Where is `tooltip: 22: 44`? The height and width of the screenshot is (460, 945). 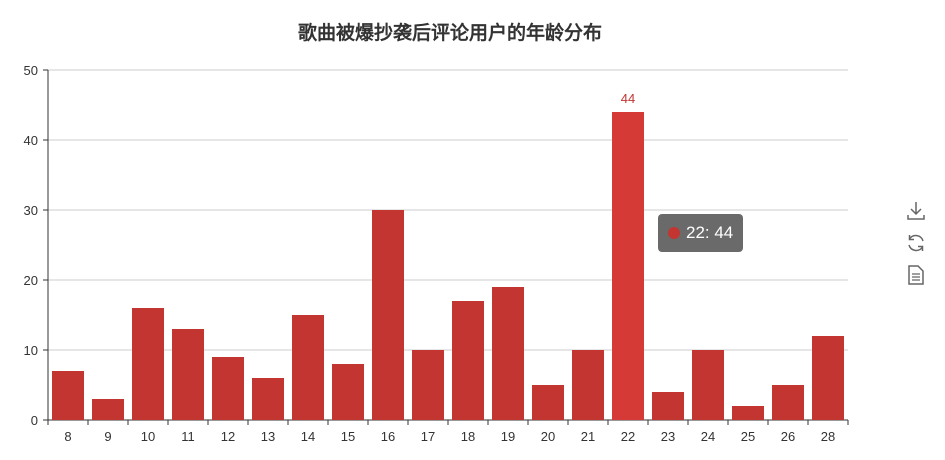 tooltip: 22: 44 is located at coordinates (701, 233).